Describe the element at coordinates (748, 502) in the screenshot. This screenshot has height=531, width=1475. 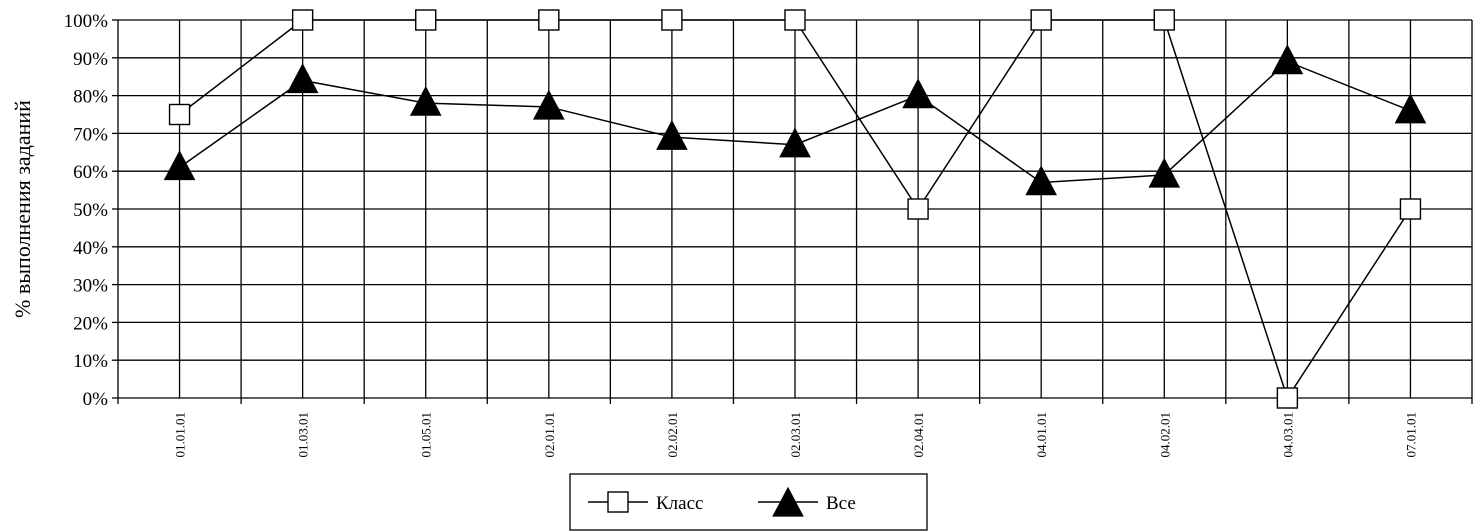
I see `legend: Класс Все` at that location.